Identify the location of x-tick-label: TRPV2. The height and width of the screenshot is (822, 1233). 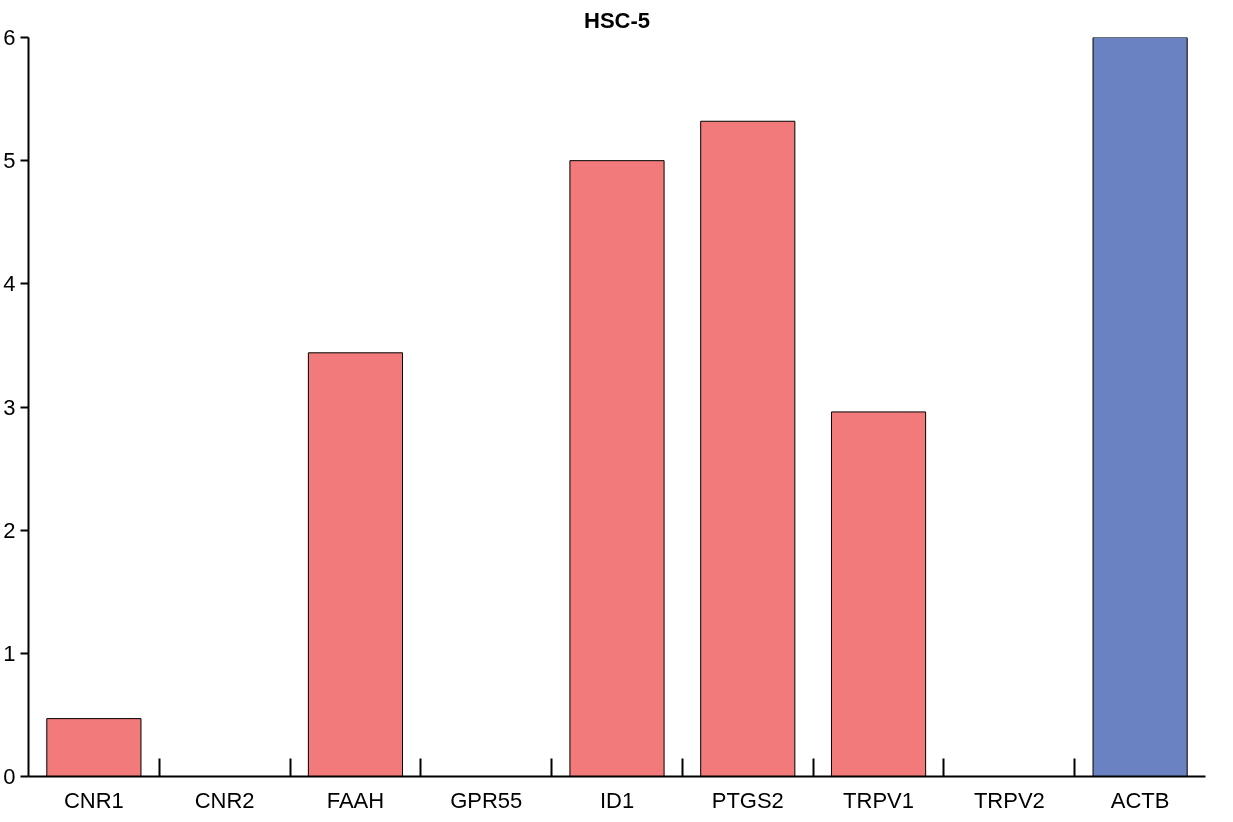
(1009, 800).